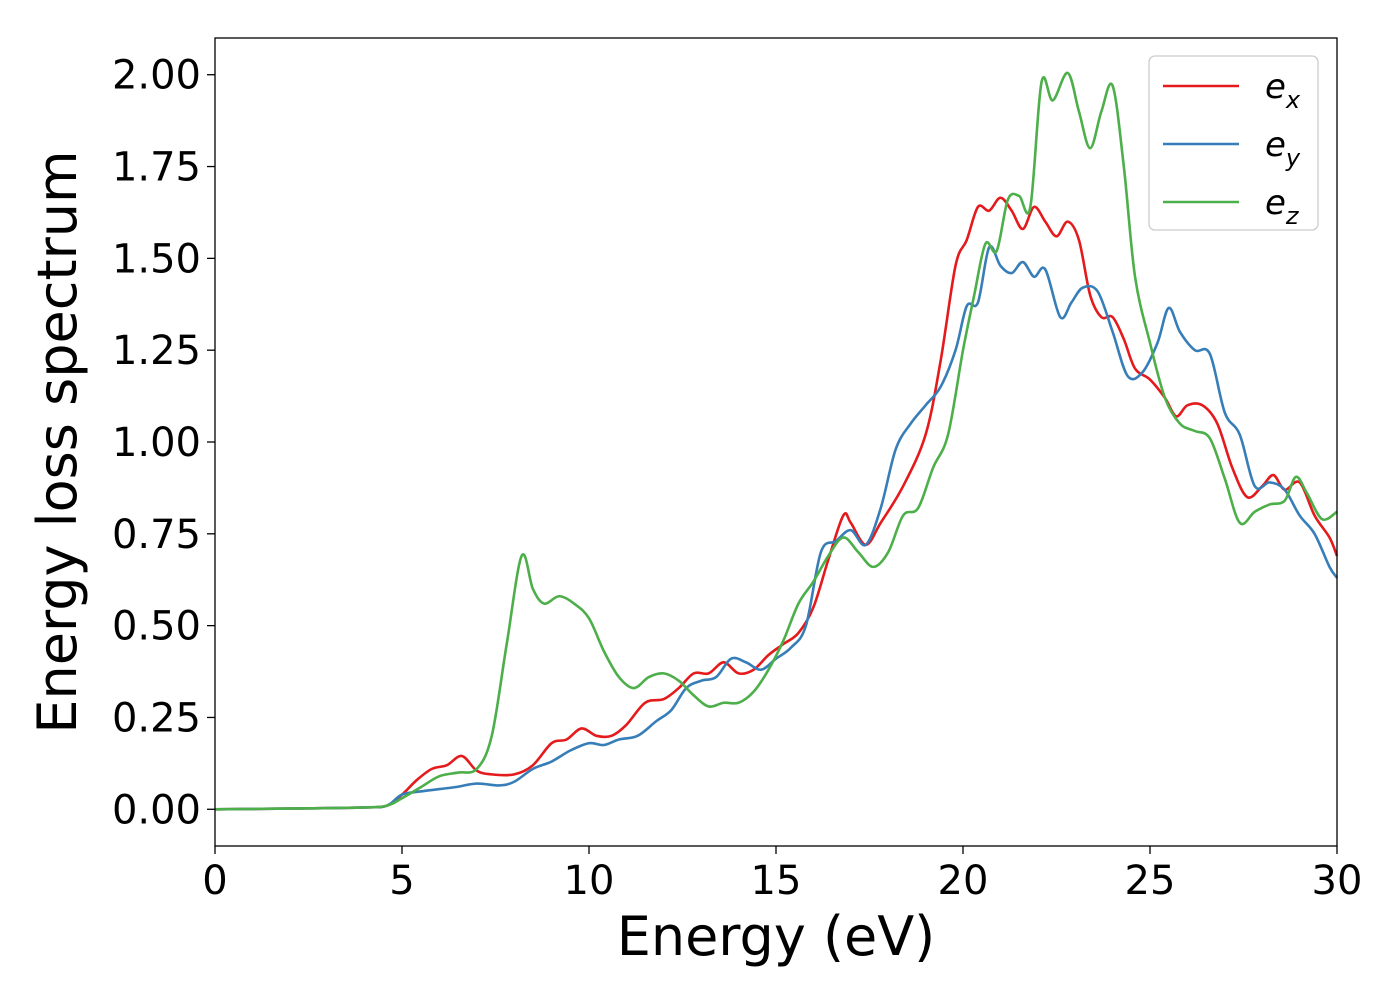 This screenshot has height=1000, width=1400. I want to click on y-tick-label: 0.00, so click(156, 810).